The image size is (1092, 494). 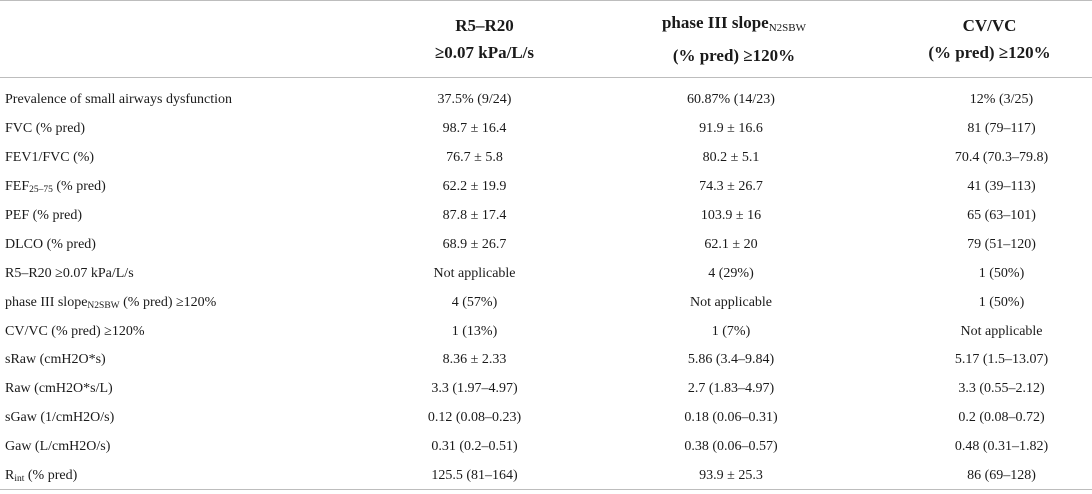 What do you see at coordinates (731, 302) in the screenshot?
I see `cell-phase-iii: Not applicable` at bounding box center [731, 302].